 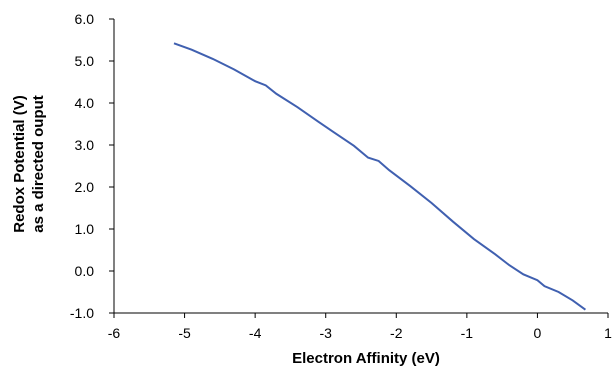 I want to click on y-tick-label: 5.0, so click(x=85, y=61).